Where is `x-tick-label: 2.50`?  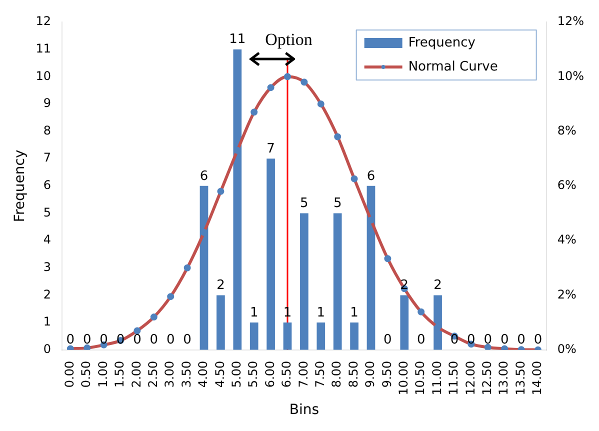
x-tick-label: 2.50 is located at coordinates (153, 374).